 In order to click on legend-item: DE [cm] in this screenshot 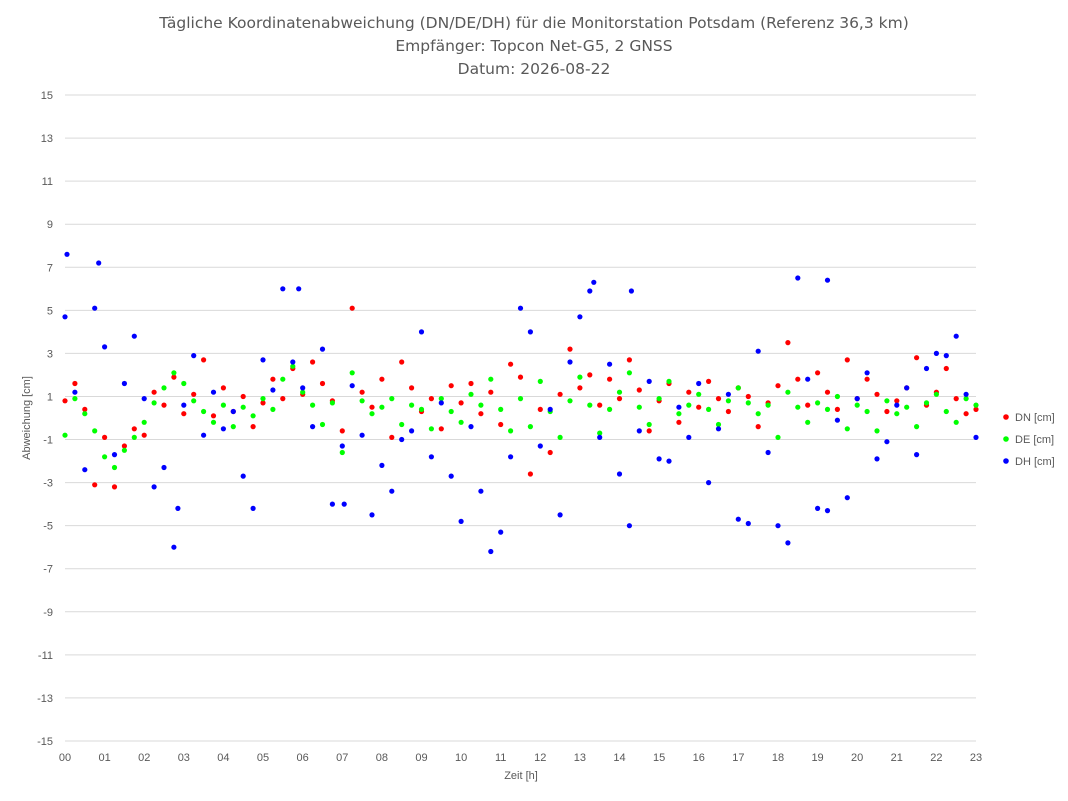, I will do `click(1028, 440)`.